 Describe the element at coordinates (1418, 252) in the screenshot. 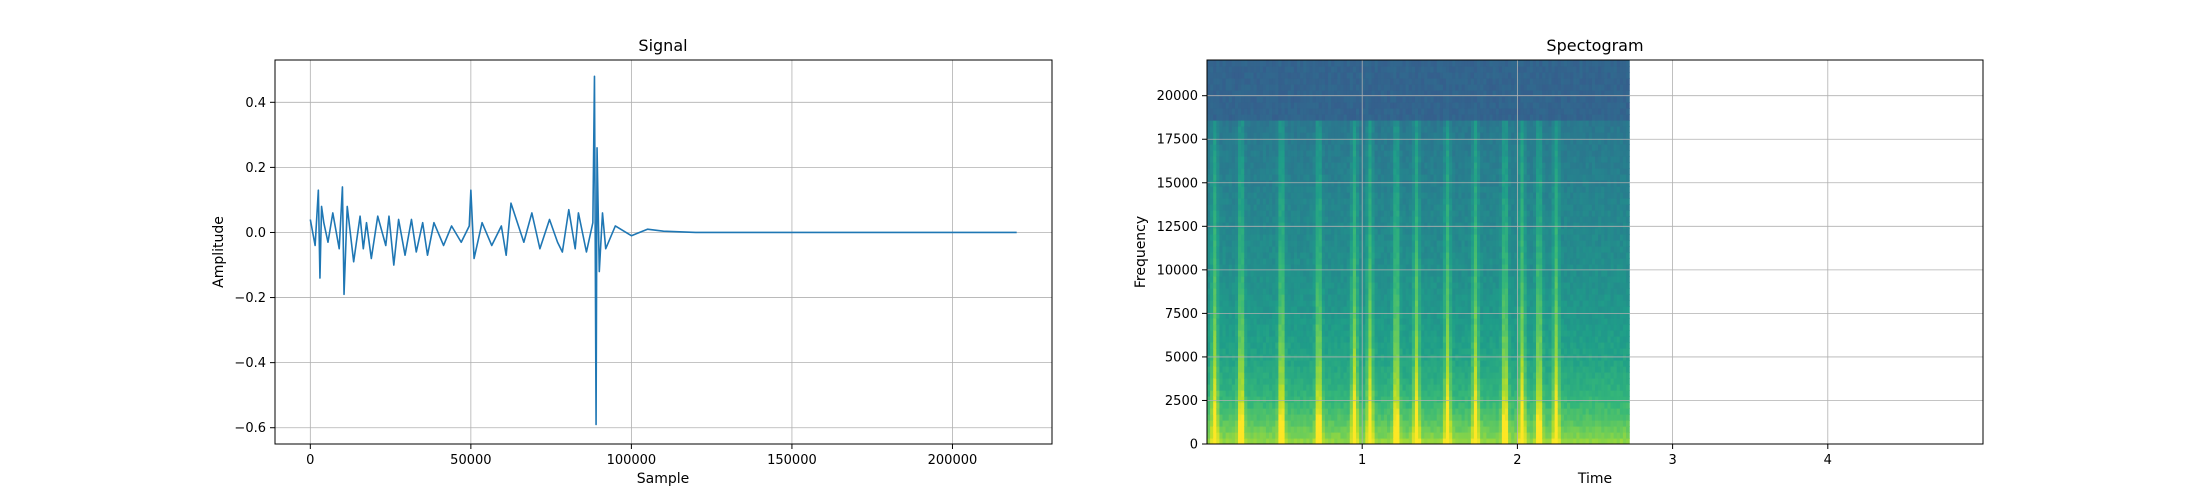

I see `spectrogram-heatmap` at that location.